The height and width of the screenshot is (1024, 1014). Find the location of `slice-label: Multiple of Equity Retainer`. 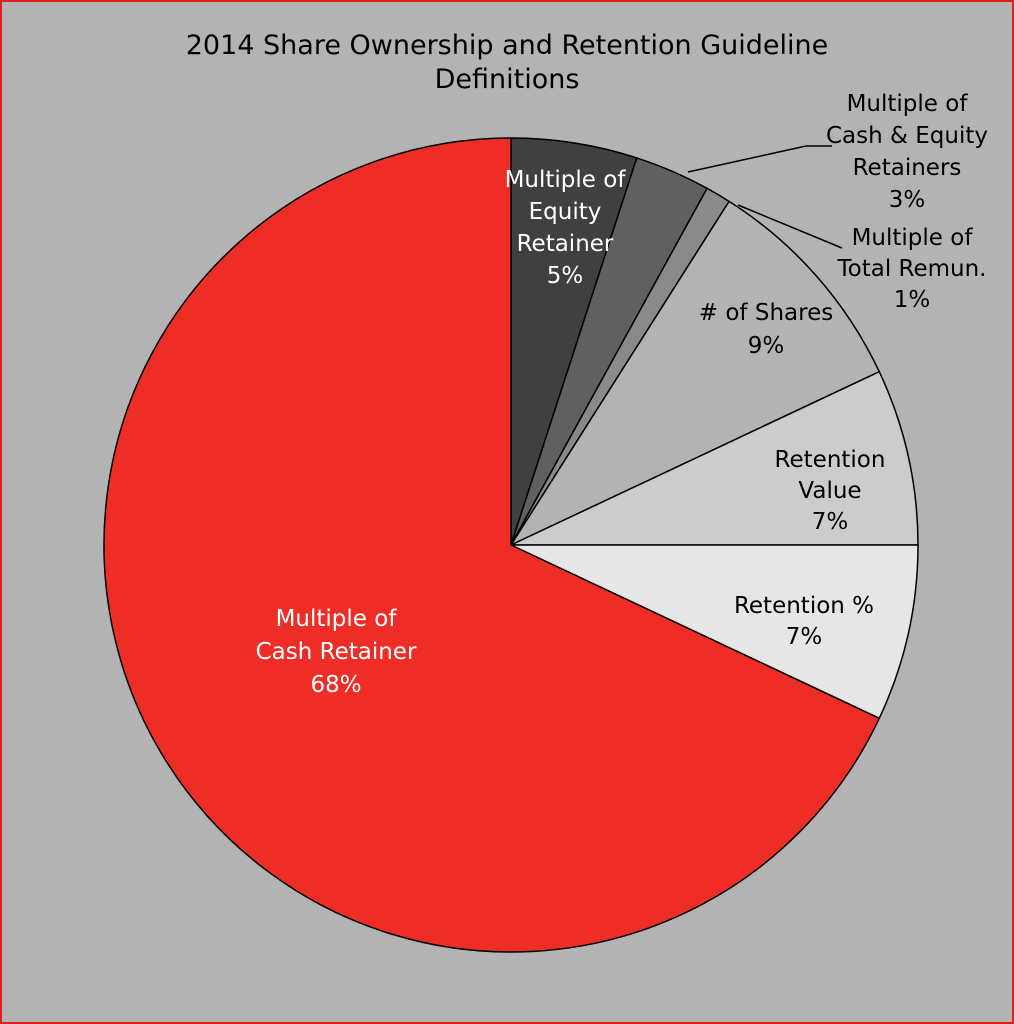

slice-label: Multiple of Equity Retainer is located at coordinates (566, 212).